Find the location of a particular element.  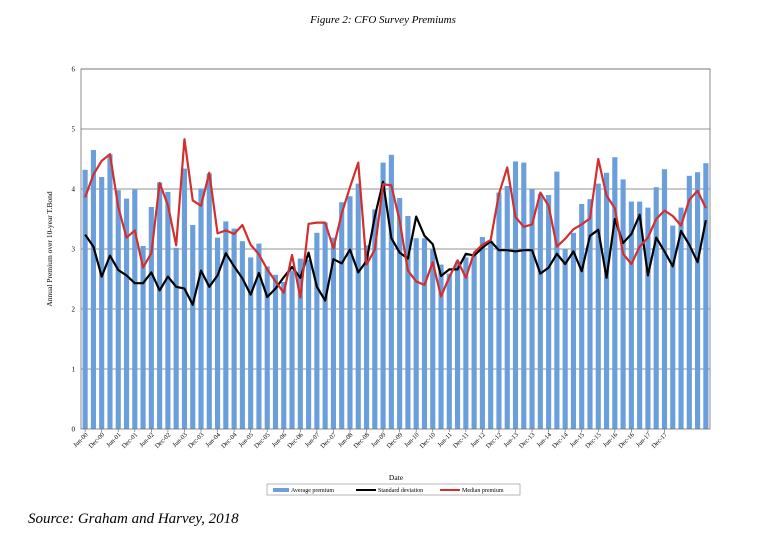

x-tick-label: Jun-10 is located at coordinates (411, 439).